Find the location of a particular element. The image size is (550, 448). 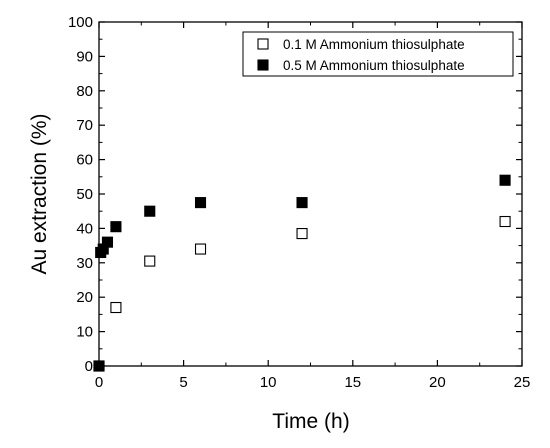

x-axis-title: Time (h) is located at coordinates (310, 421).